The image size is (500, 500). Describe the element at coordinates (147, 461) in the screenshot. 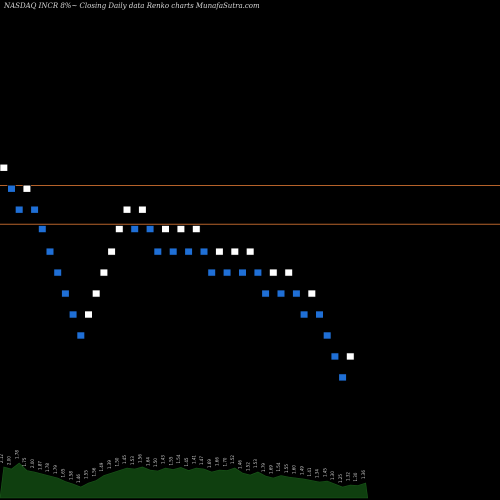

I see `brick-value-label: 1.64` at that location.